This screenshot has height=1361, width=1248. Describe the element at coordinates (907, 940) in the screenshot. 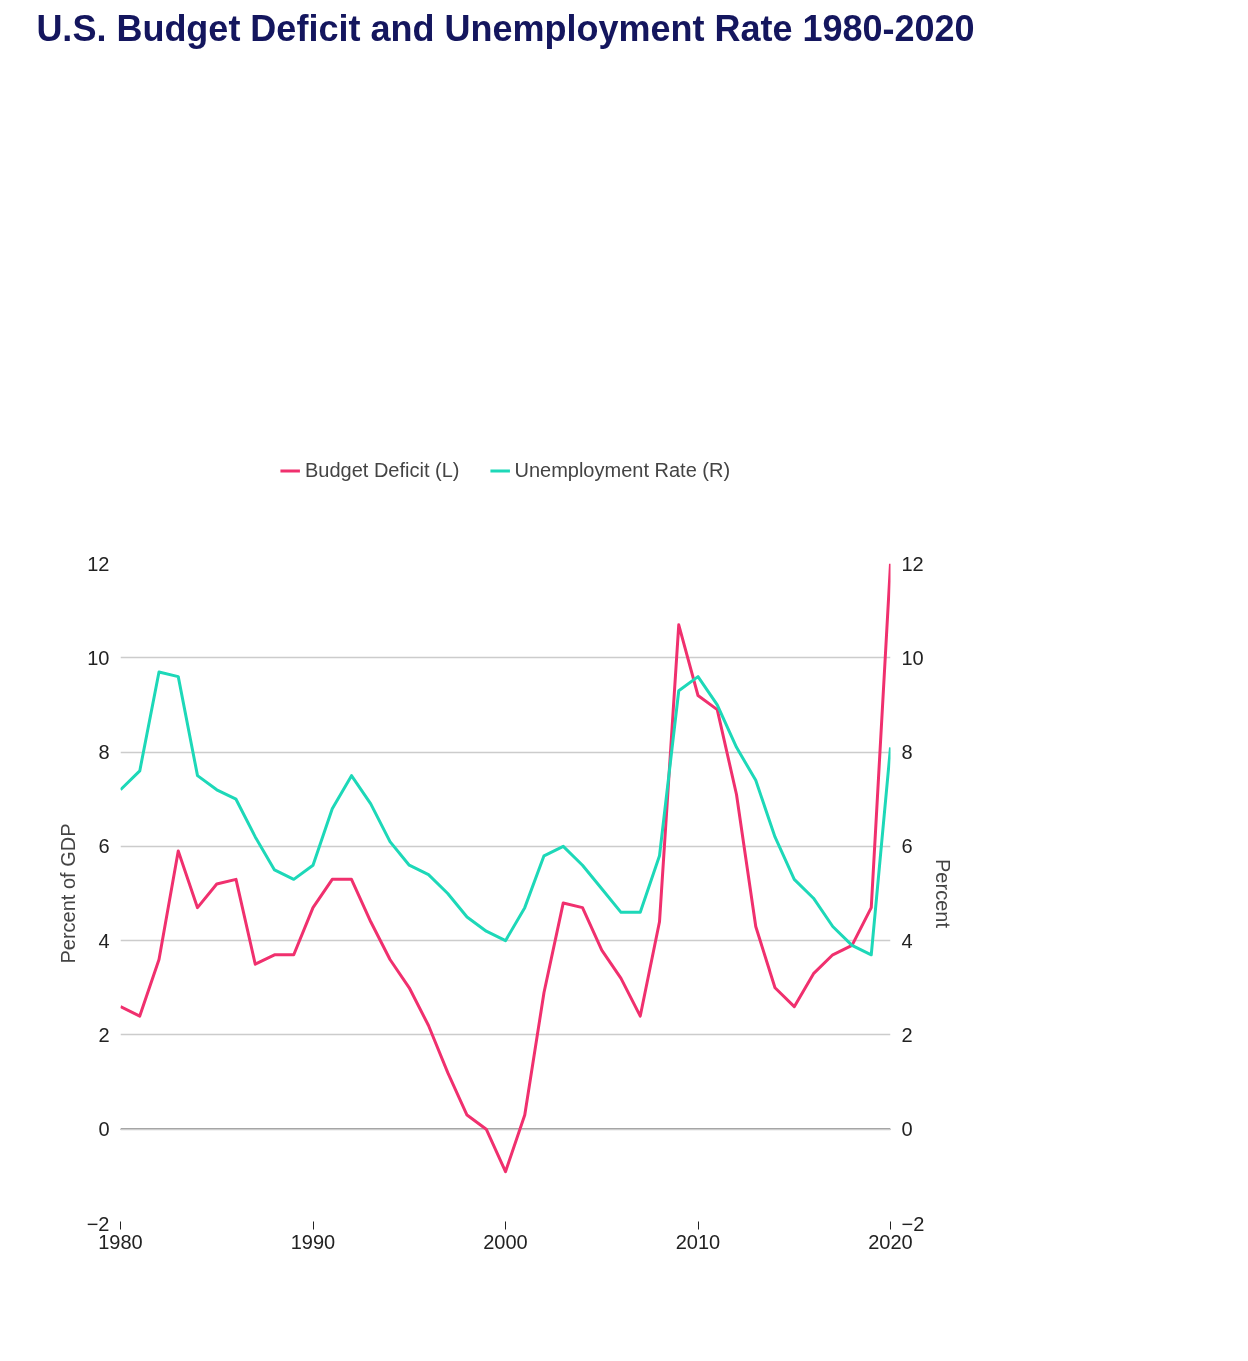

I see `y2-tick-label: 4` at that location.